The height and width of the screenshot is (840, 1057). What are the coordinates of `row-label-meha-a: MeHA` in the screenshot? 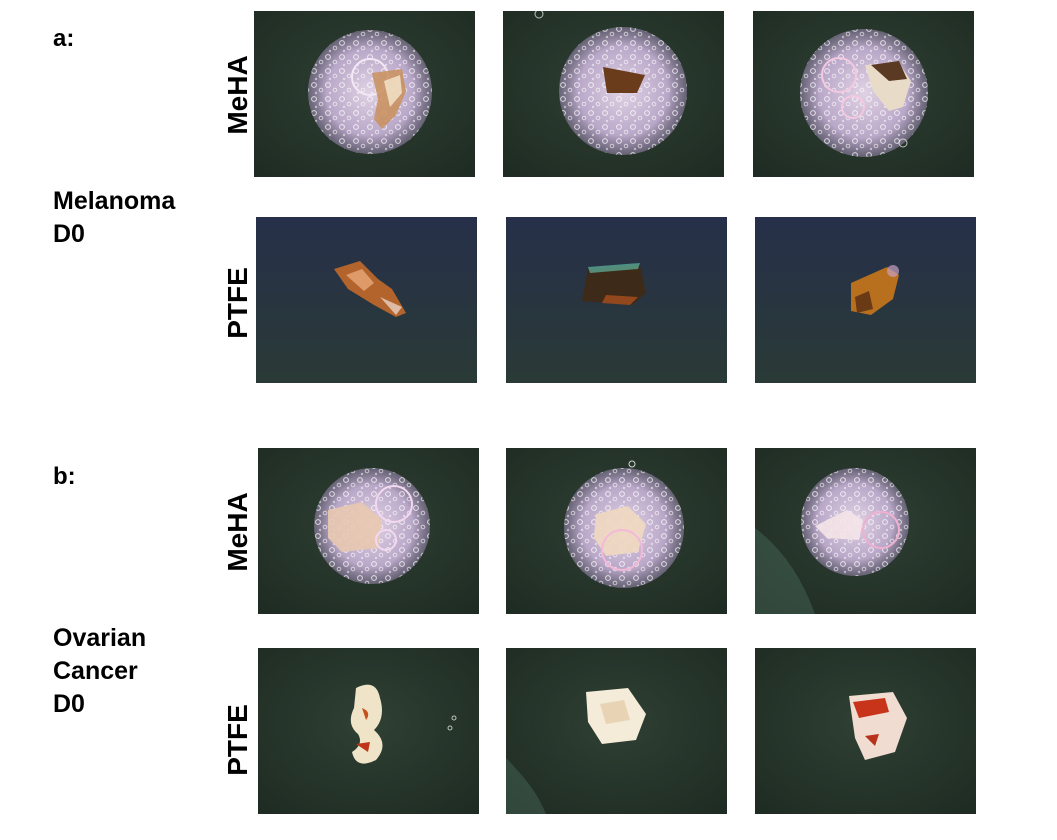 It's located at (237, 95).